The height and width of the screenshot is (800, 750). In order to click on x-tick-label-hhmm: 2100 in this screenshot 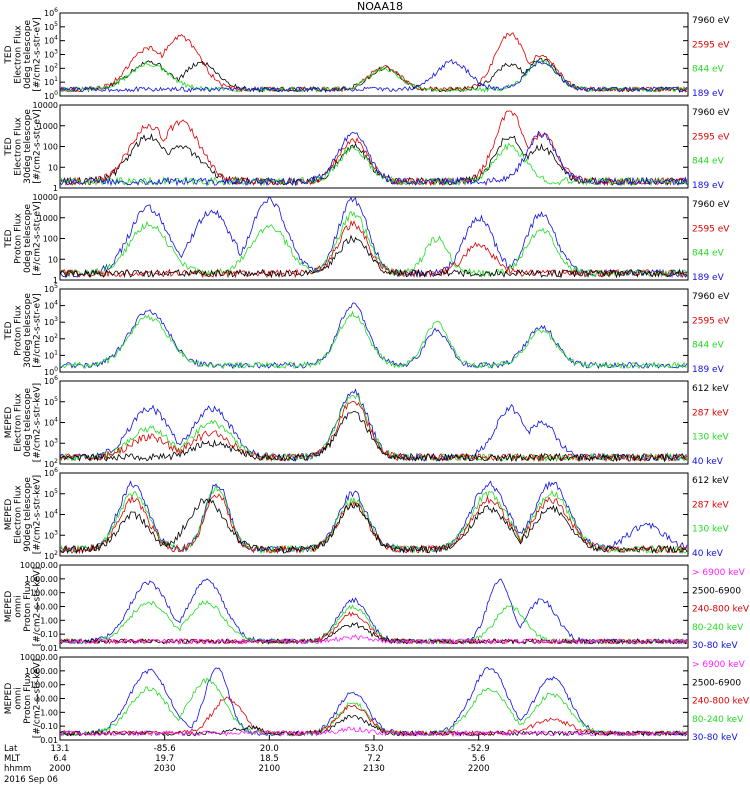, I will do `click(270, 769)`.